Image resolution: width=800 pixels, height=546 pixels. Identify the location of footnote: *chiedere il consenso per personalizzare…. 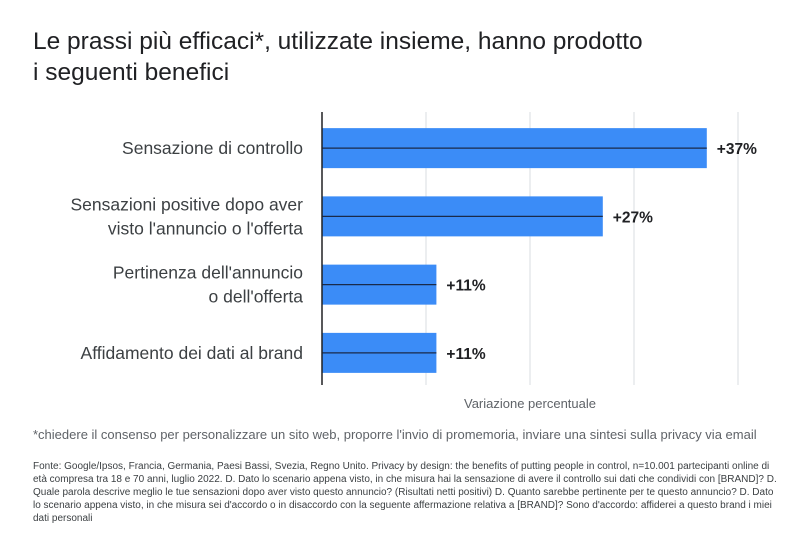
(395, 434).